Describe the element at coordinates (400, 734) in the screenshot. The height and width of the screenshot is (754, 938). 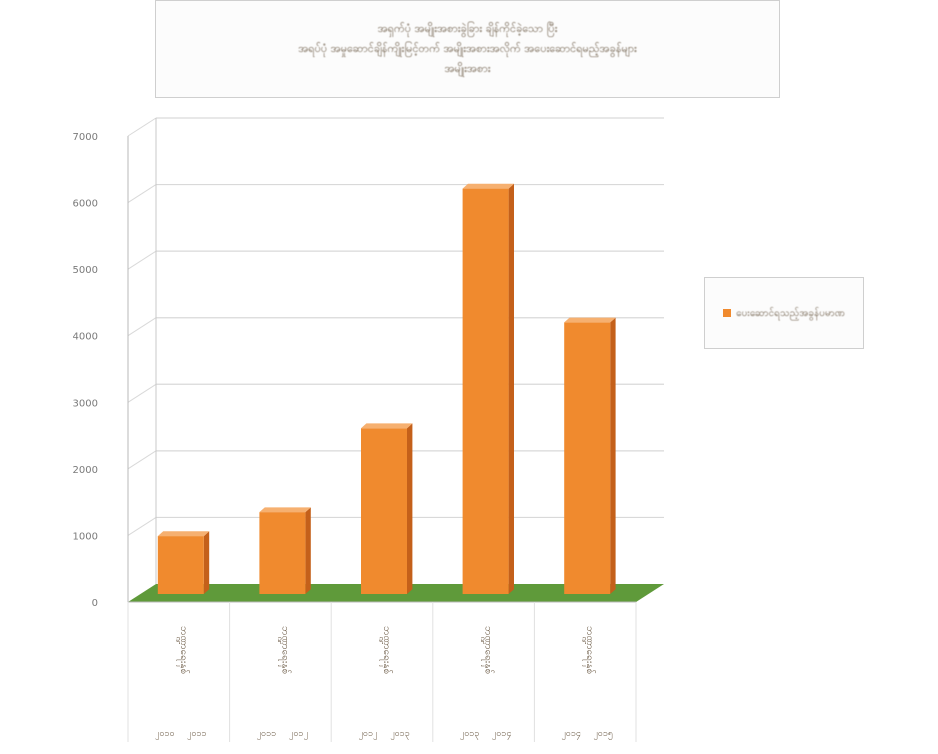
I see `x-period-end-label: ၂၀၁၃` at that location.